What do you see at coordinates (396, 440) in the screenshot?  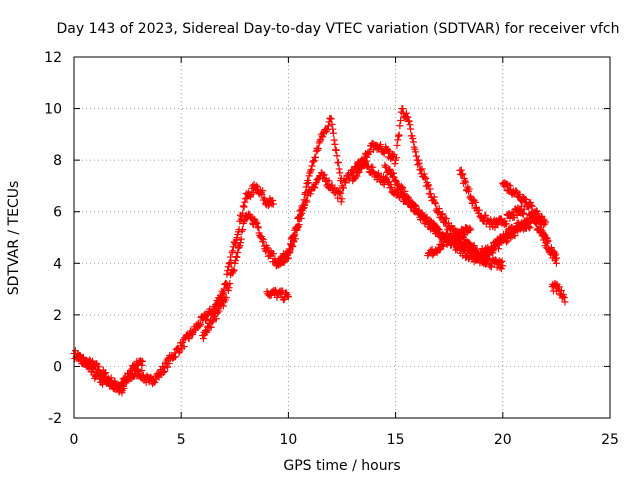 I see `x-tick-label: 15` at bounding box center [396, 440].